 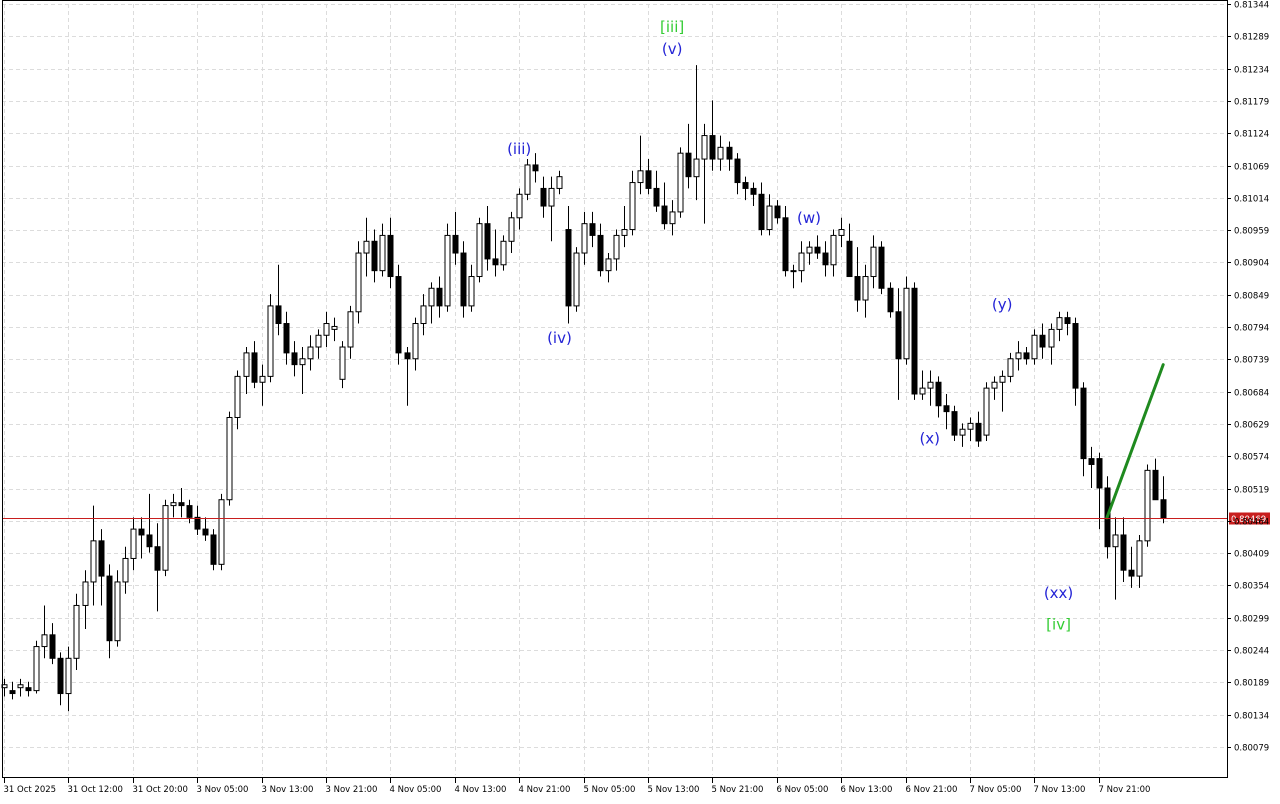 I want to click on x-tick-label: 7 Nov 05:00, so click(x=996, y=790).